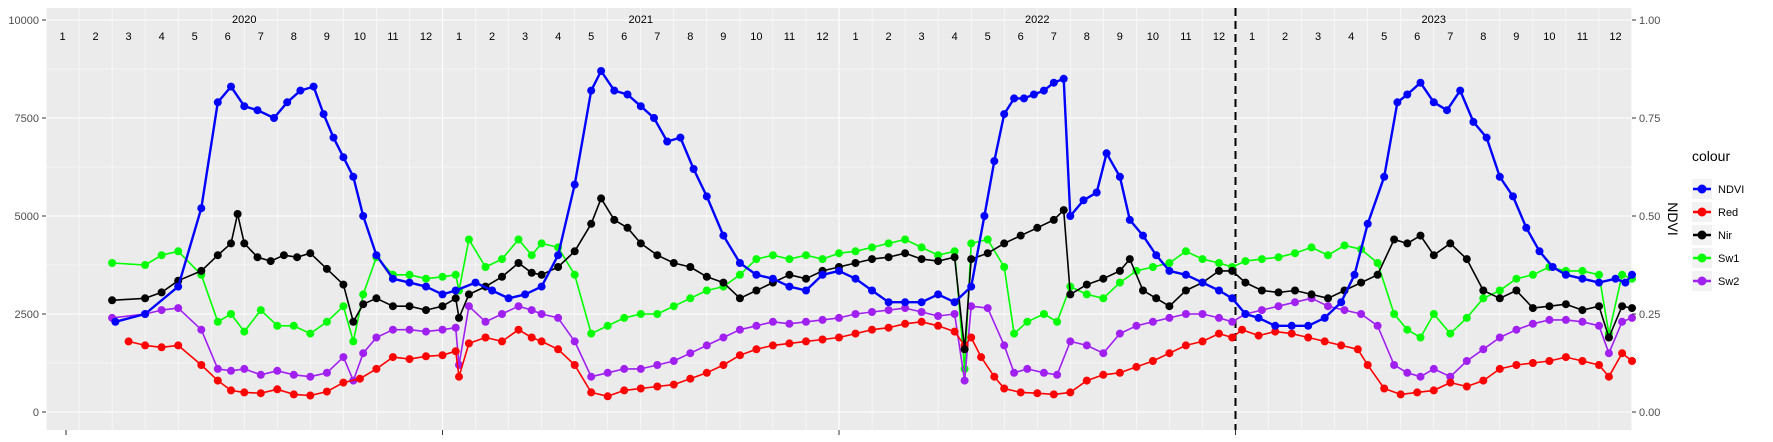 The height and width of the screenshot is (442, 1773). What do you see at coordinates (1728, 282) in the screenshot?
I see `legend-label: Sw2` at bounding box center [1728, 282].